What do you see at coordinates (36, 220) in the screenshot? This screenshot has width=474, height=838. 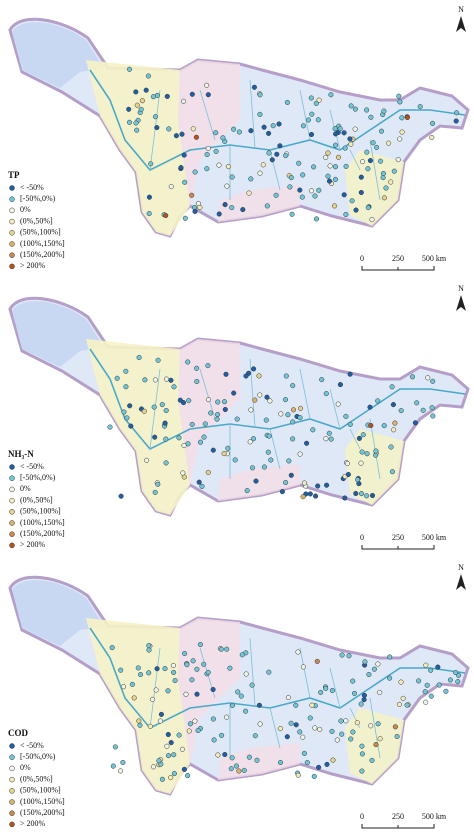 I see `legend-label: (0%,50%]` at bounding box center [36, 220].